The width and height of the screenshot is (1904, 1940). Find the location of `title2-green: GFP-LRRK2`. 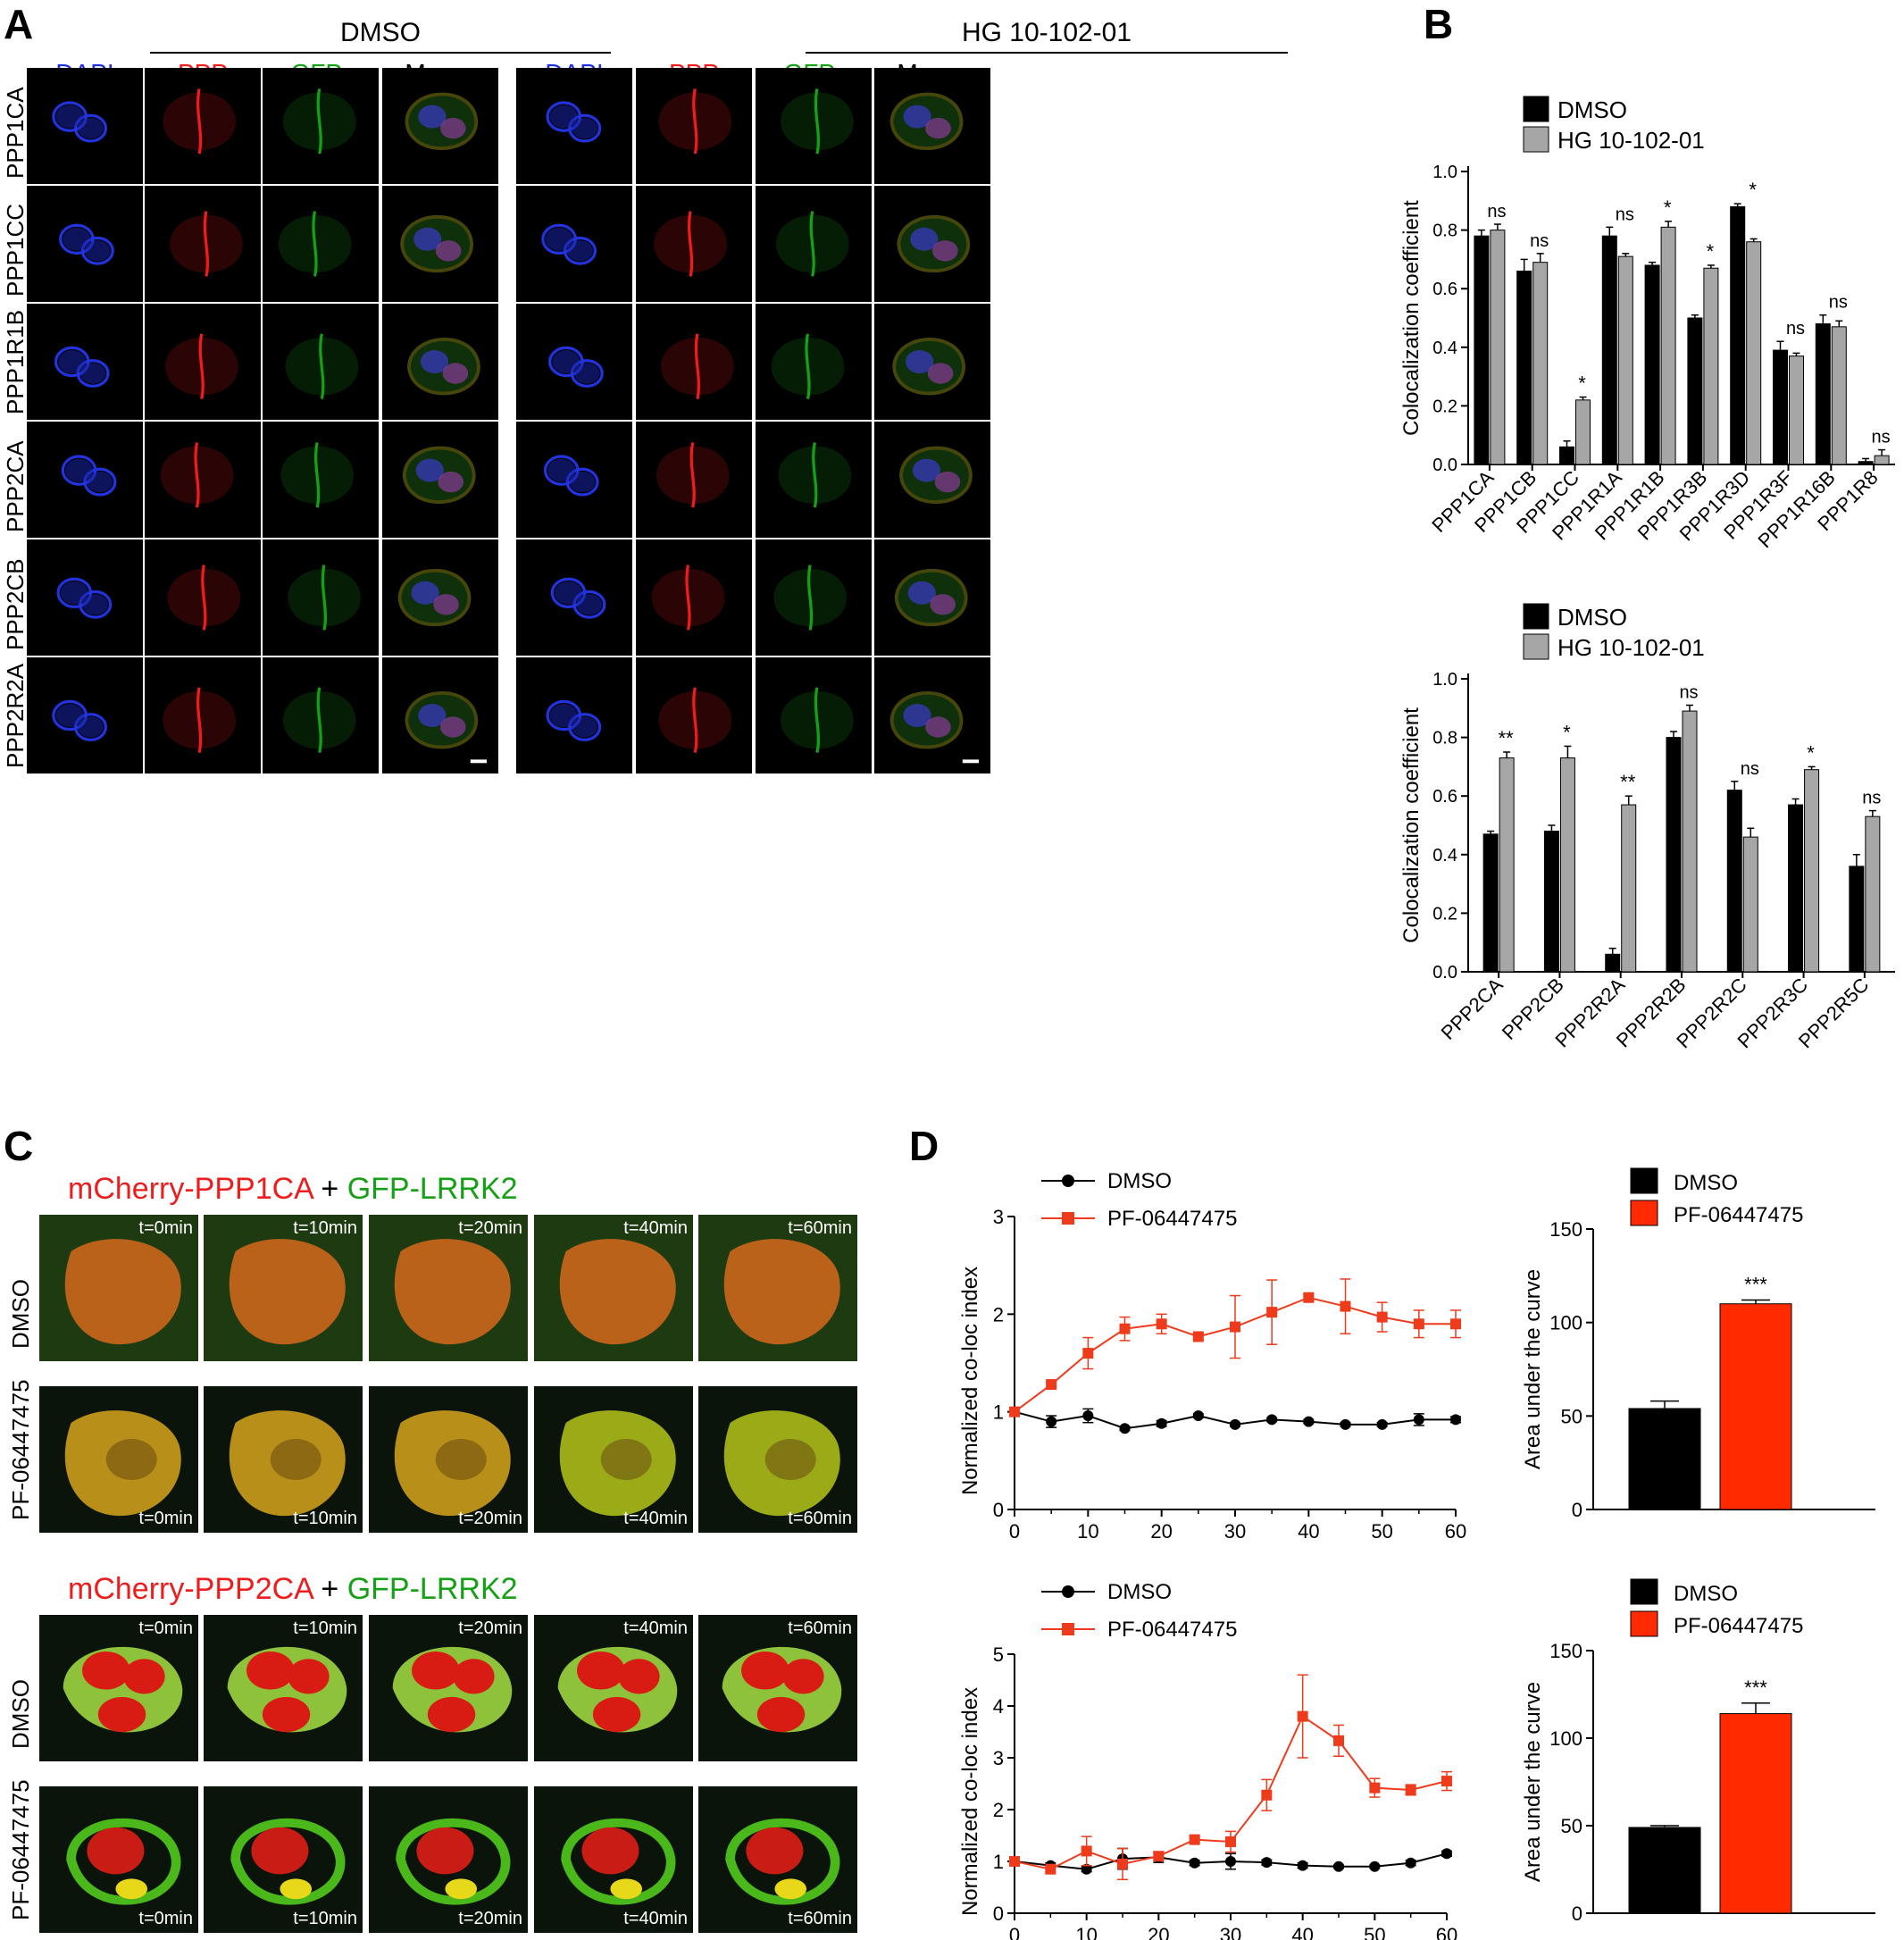

title2-green: GFP-LRRK2 is located at coordinates (432, 1589).